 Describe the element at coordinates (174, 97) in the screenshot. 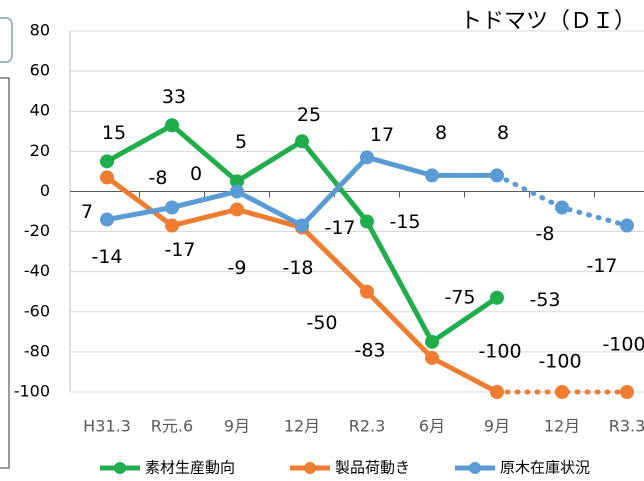

I see `data-label: 33` at that location.